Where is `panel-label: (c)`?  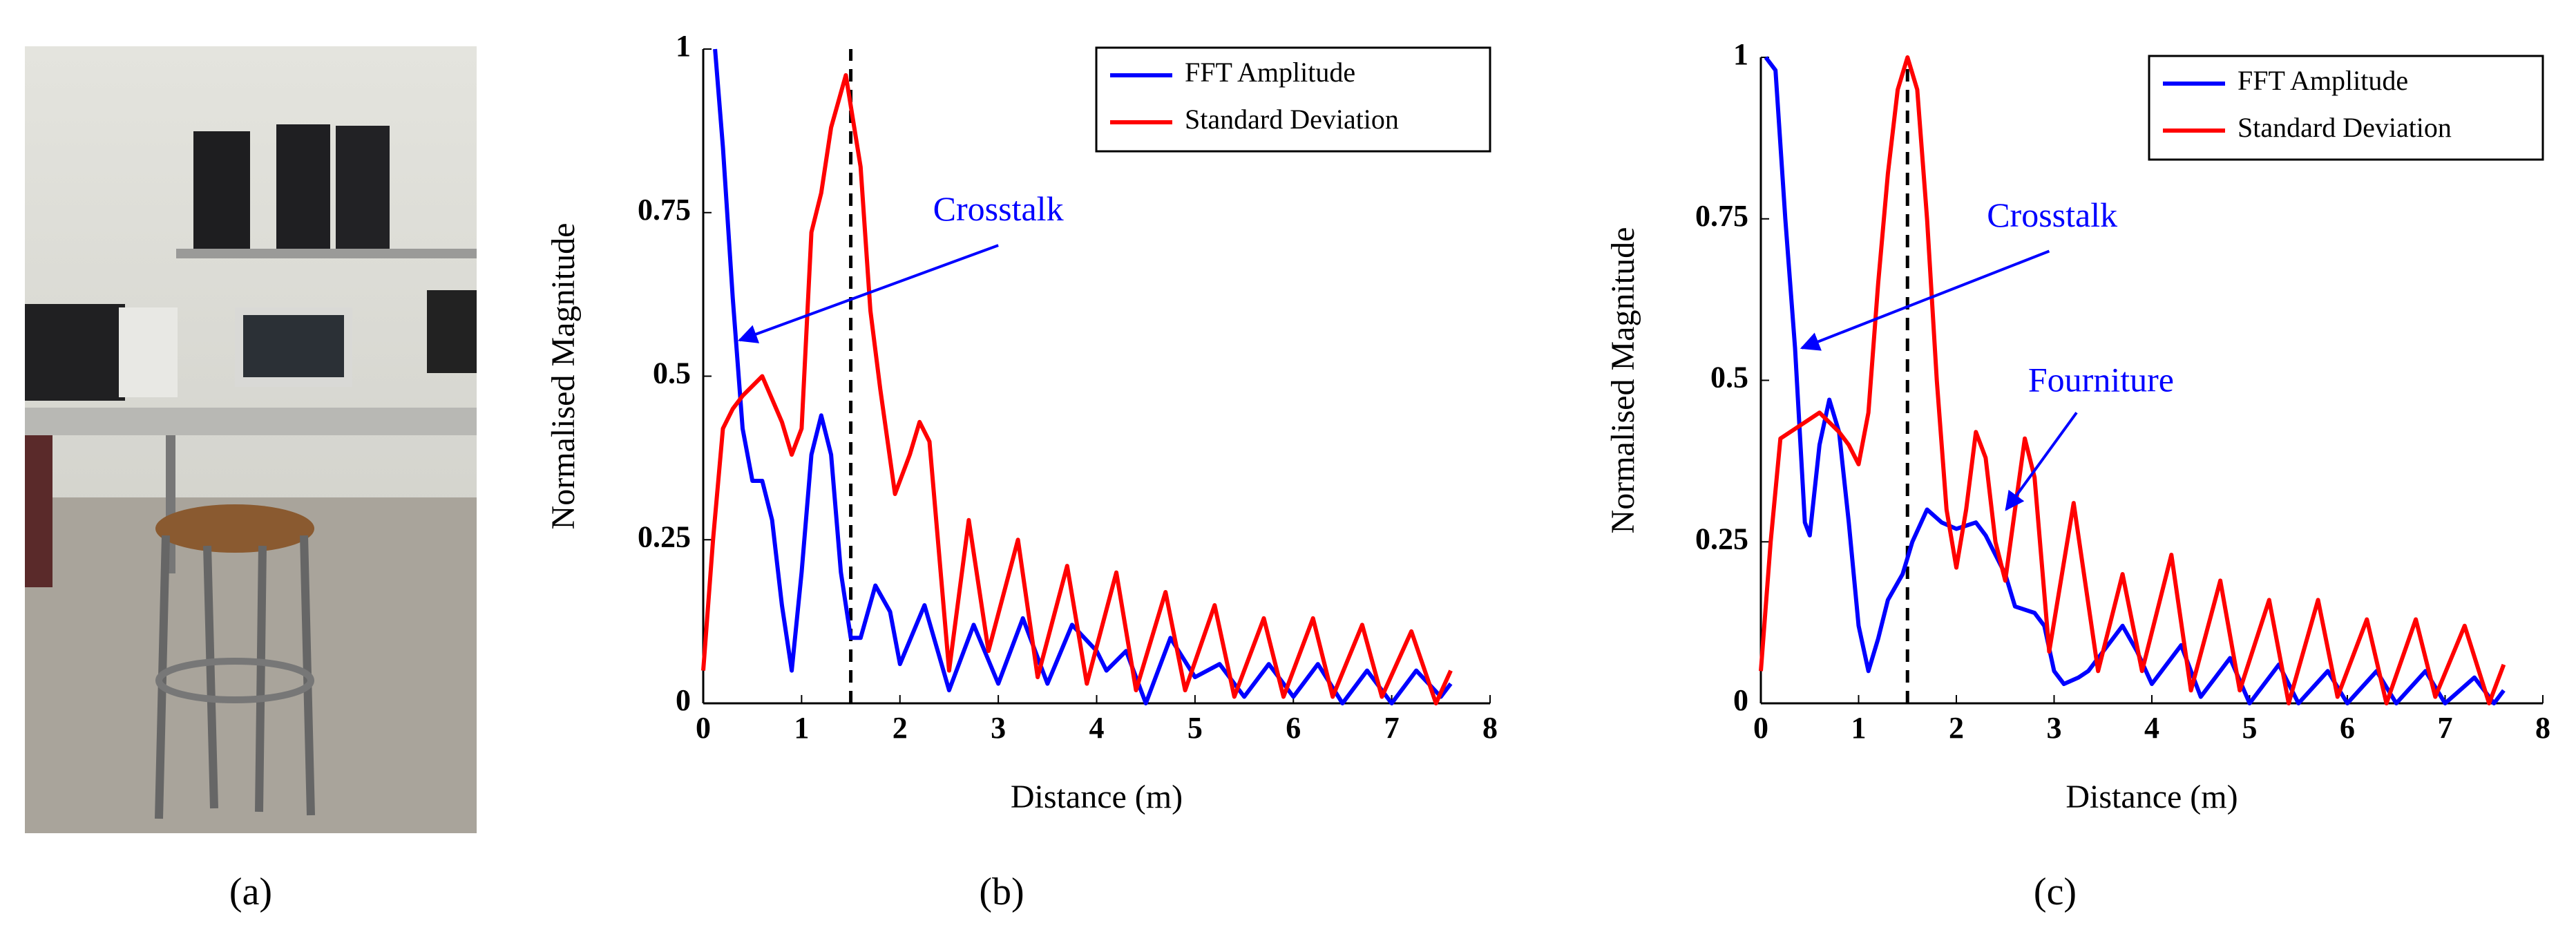 panel-label: (c) is located at coordinates (2055, 892).